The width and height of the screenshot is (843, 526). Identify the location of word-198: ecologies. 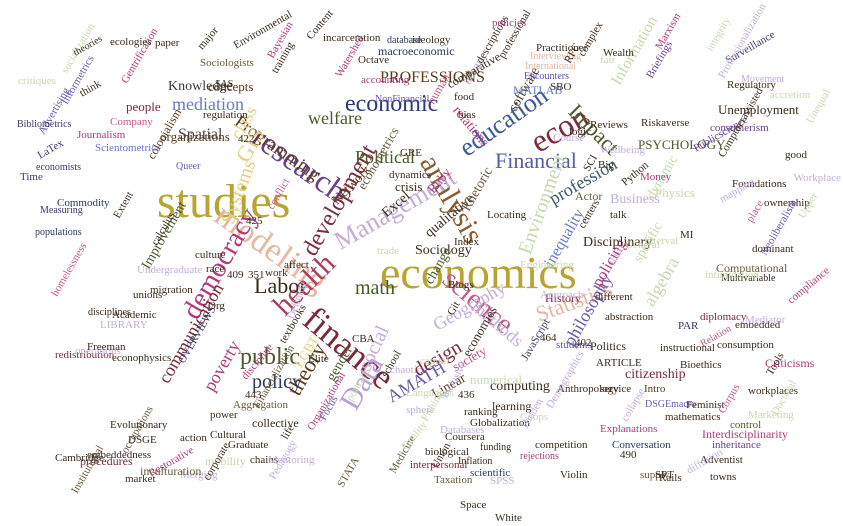
(131, 42).